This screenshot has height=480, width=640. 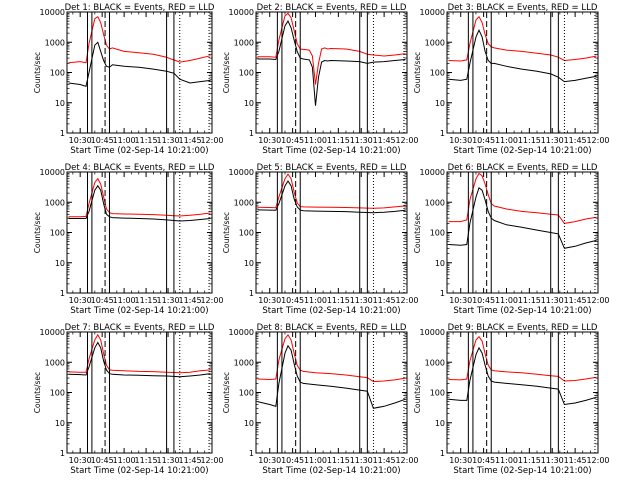 I want to click on chart-title: Det 6: BLACK = Events, RED = LLD, so click(x=523, y=168).